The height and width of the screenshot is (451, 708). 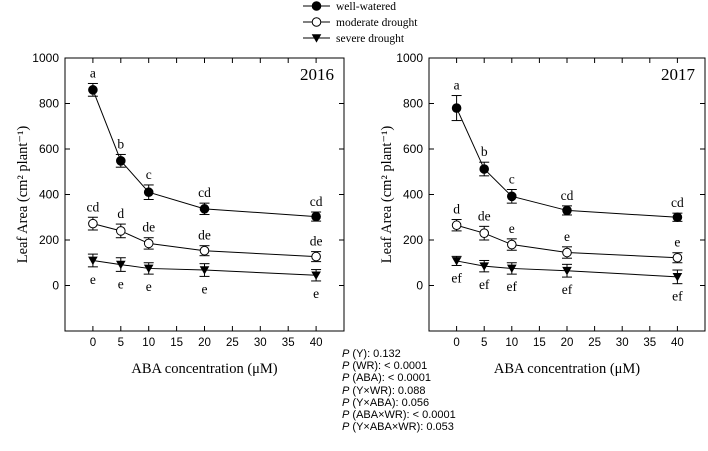 I want to click on x-tick-label: 40, so click(x=316, y=343).